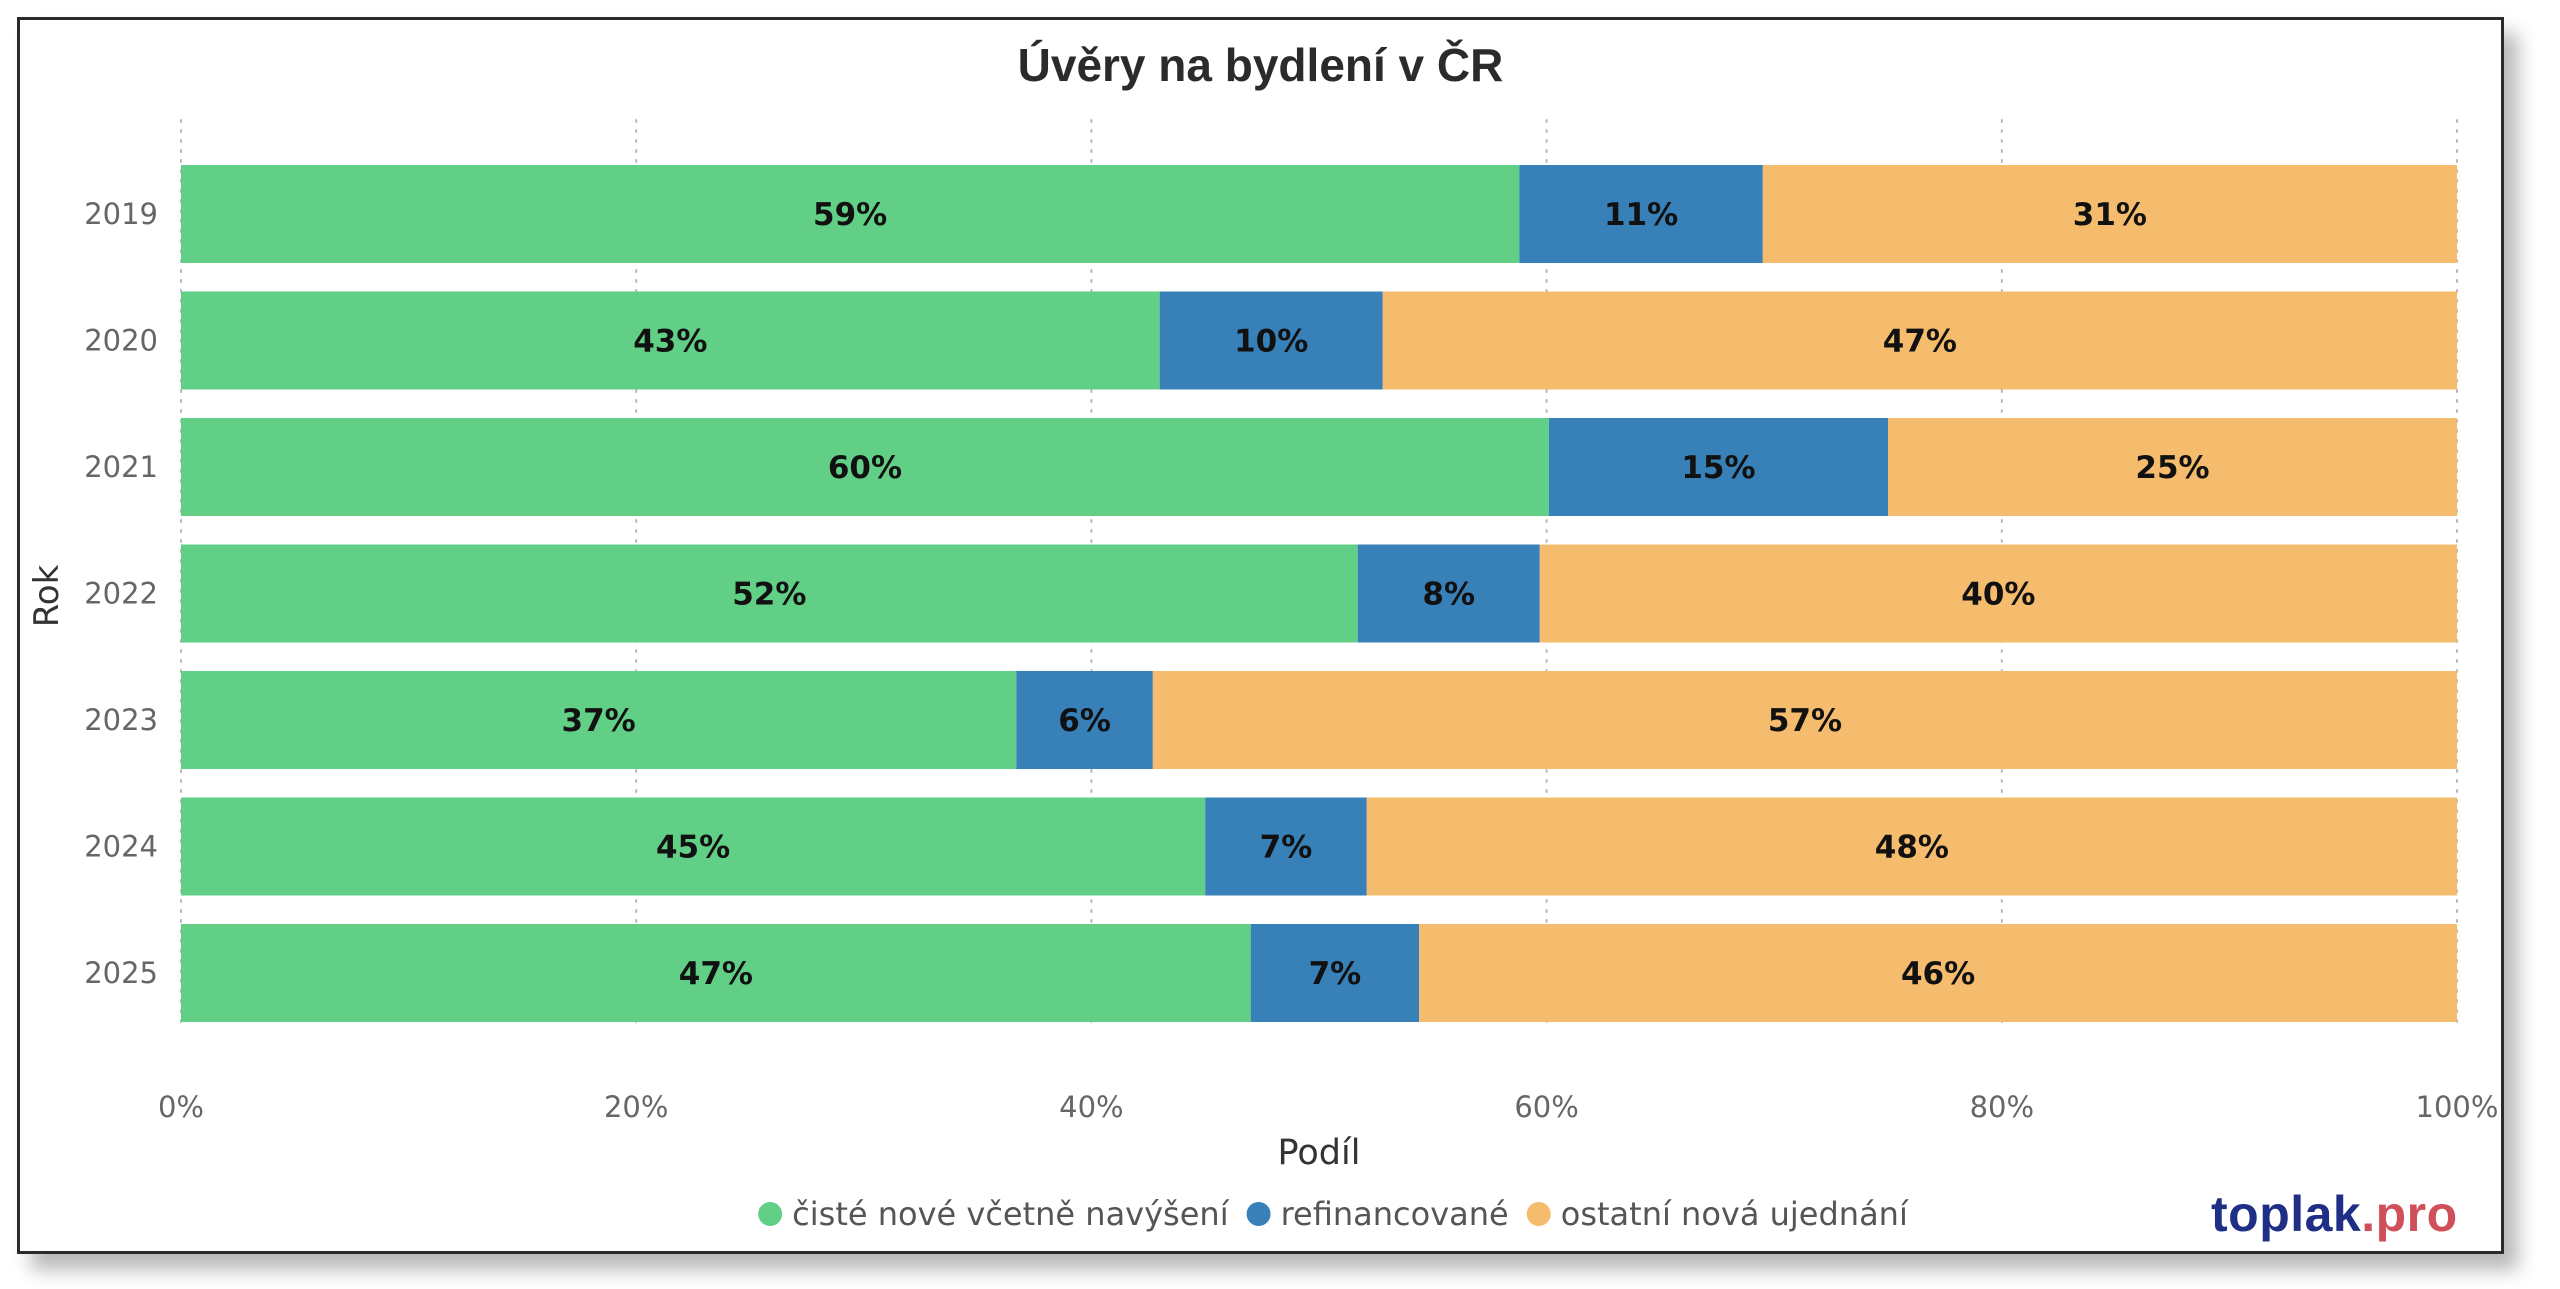 The image size is (2560, 1289). I want to click on data-label: 59%, so click(850, 215).